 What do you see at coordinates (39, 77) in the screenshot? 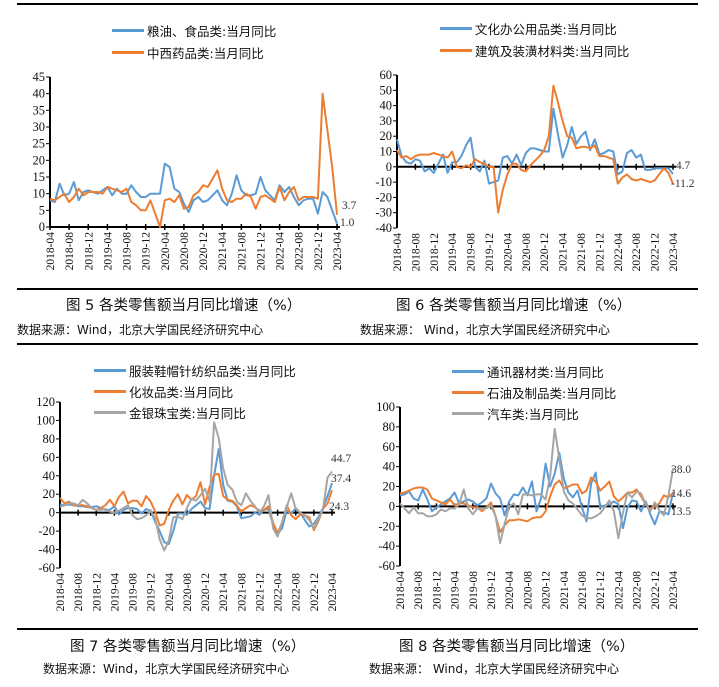
I see `y-tick-label: 45` at bounding box center [39, 77].